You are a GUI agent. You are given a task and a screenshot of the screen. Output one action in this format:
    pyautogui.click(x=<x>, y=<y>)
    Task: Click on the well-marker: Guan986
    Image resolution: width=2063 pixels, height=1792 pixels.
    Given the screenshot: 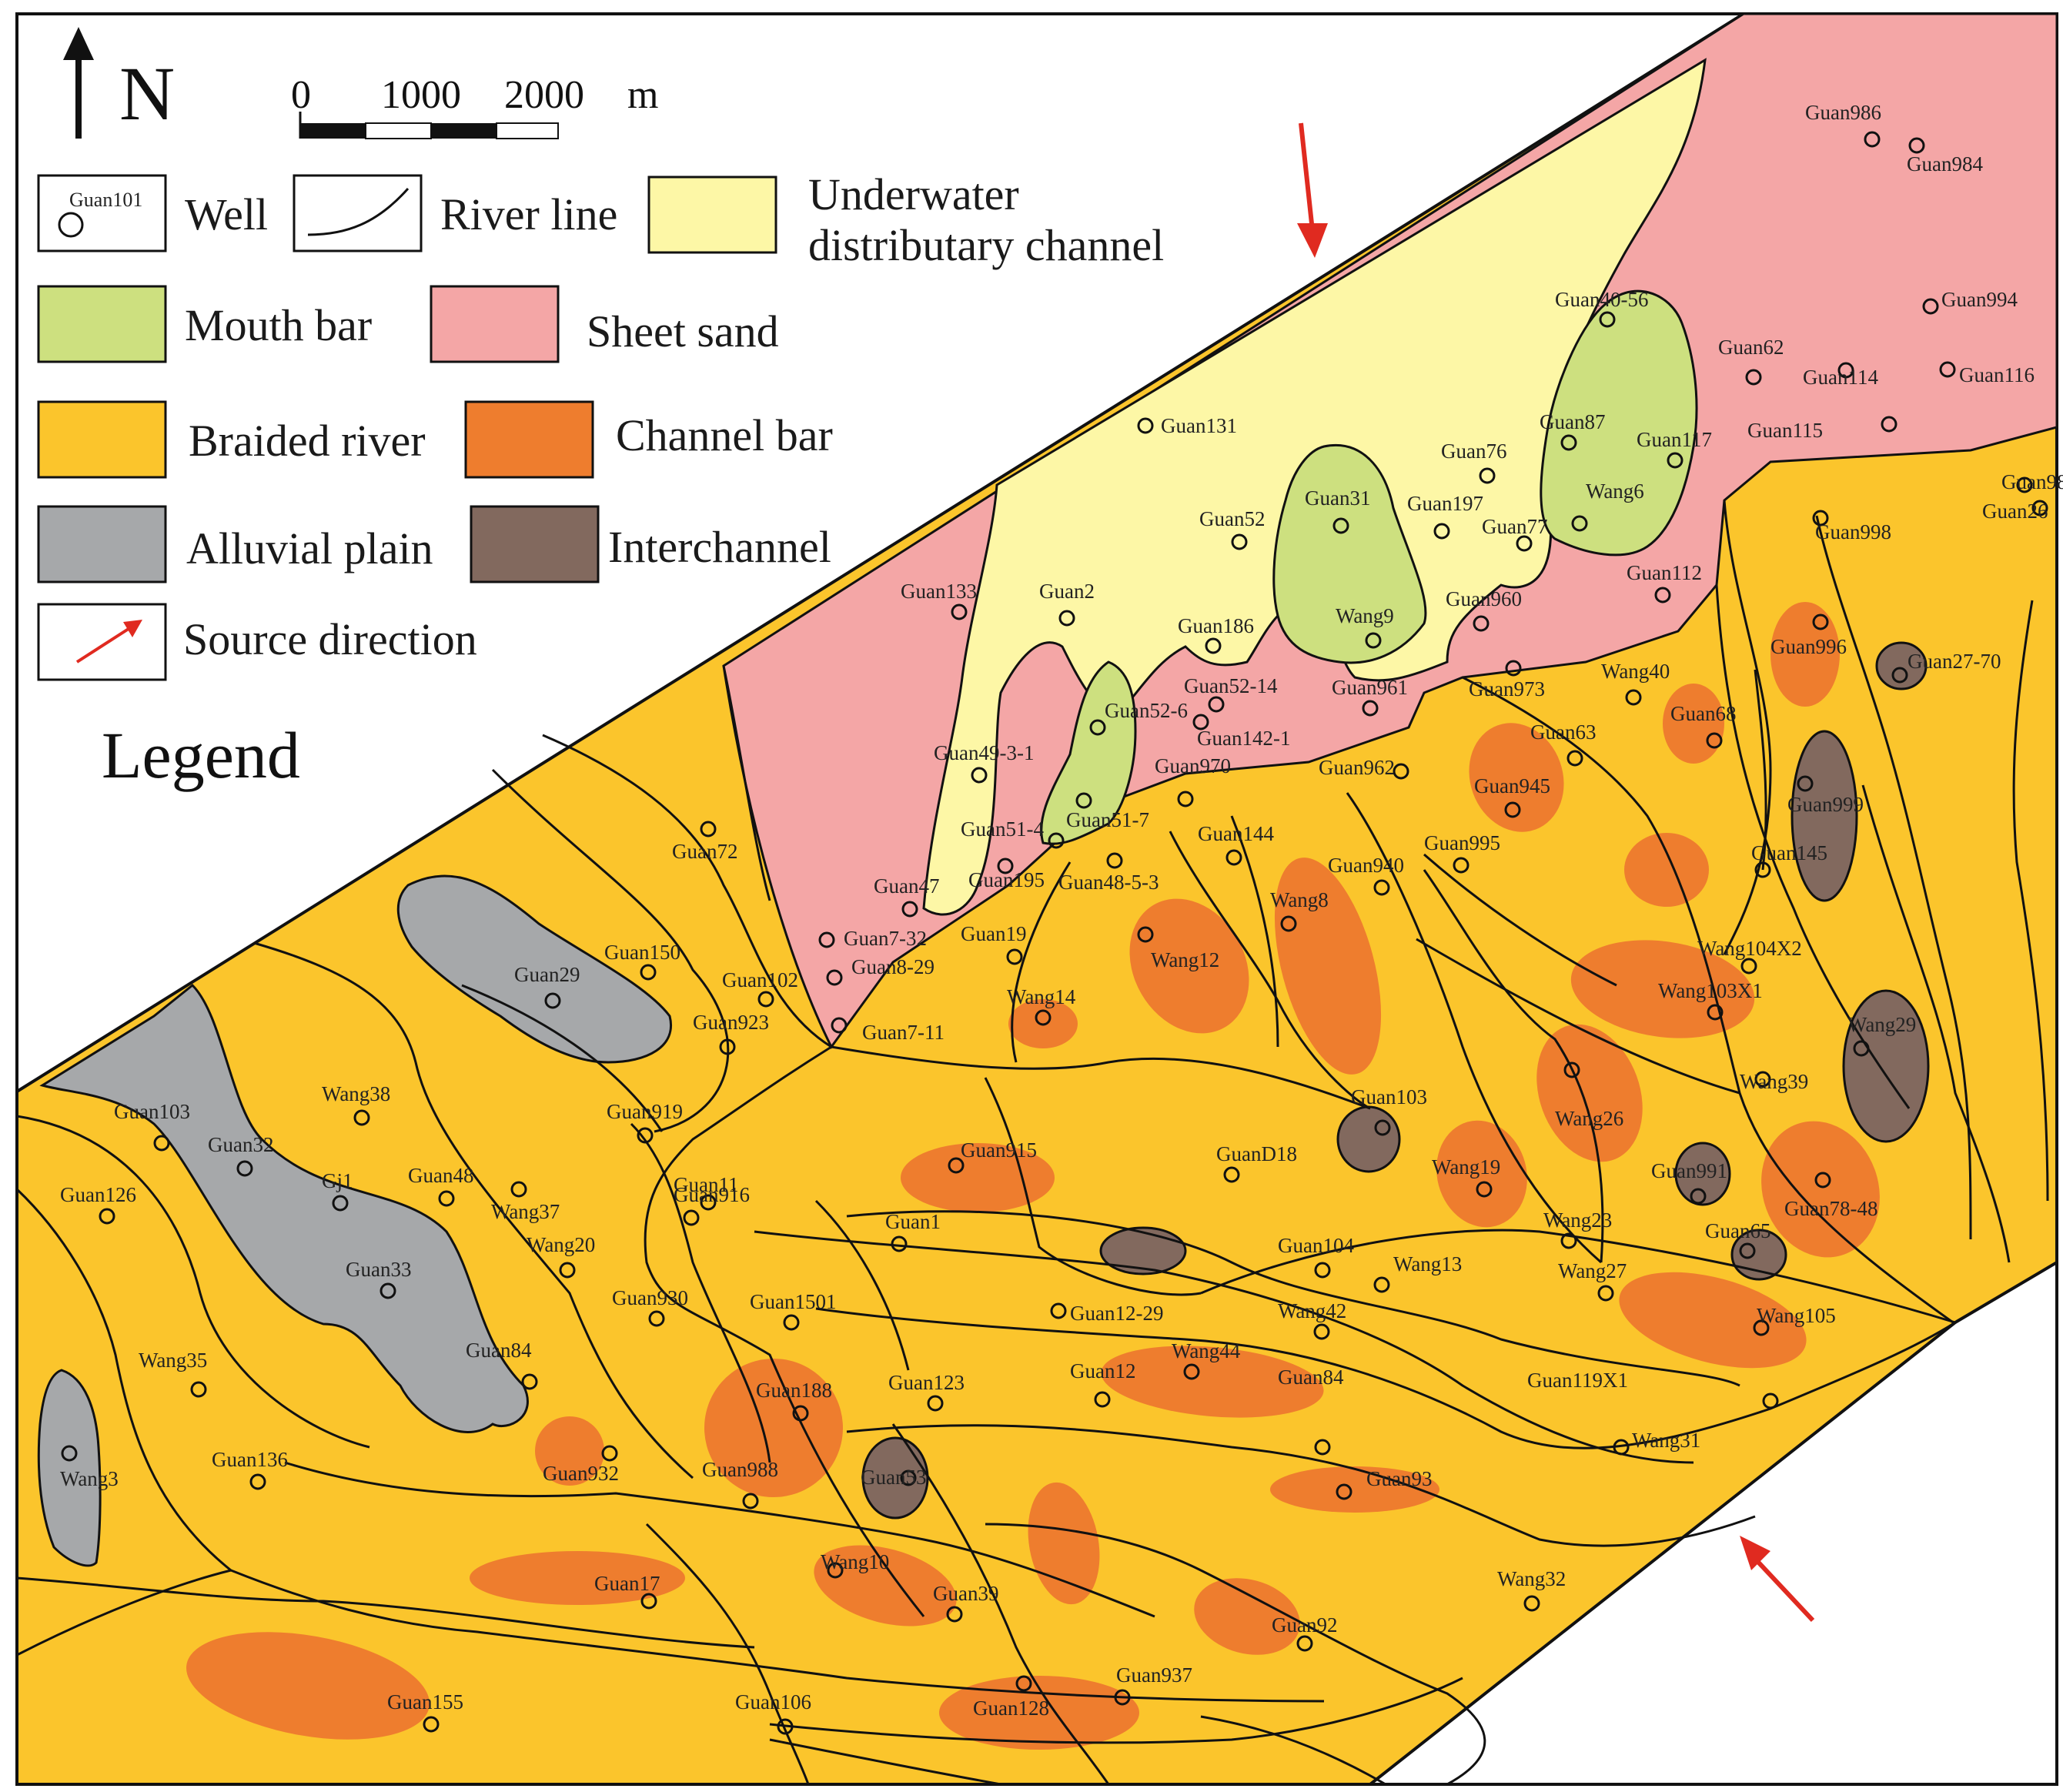 What is the action you would take?
    pyautogui.click(x=1843, y=124)
    